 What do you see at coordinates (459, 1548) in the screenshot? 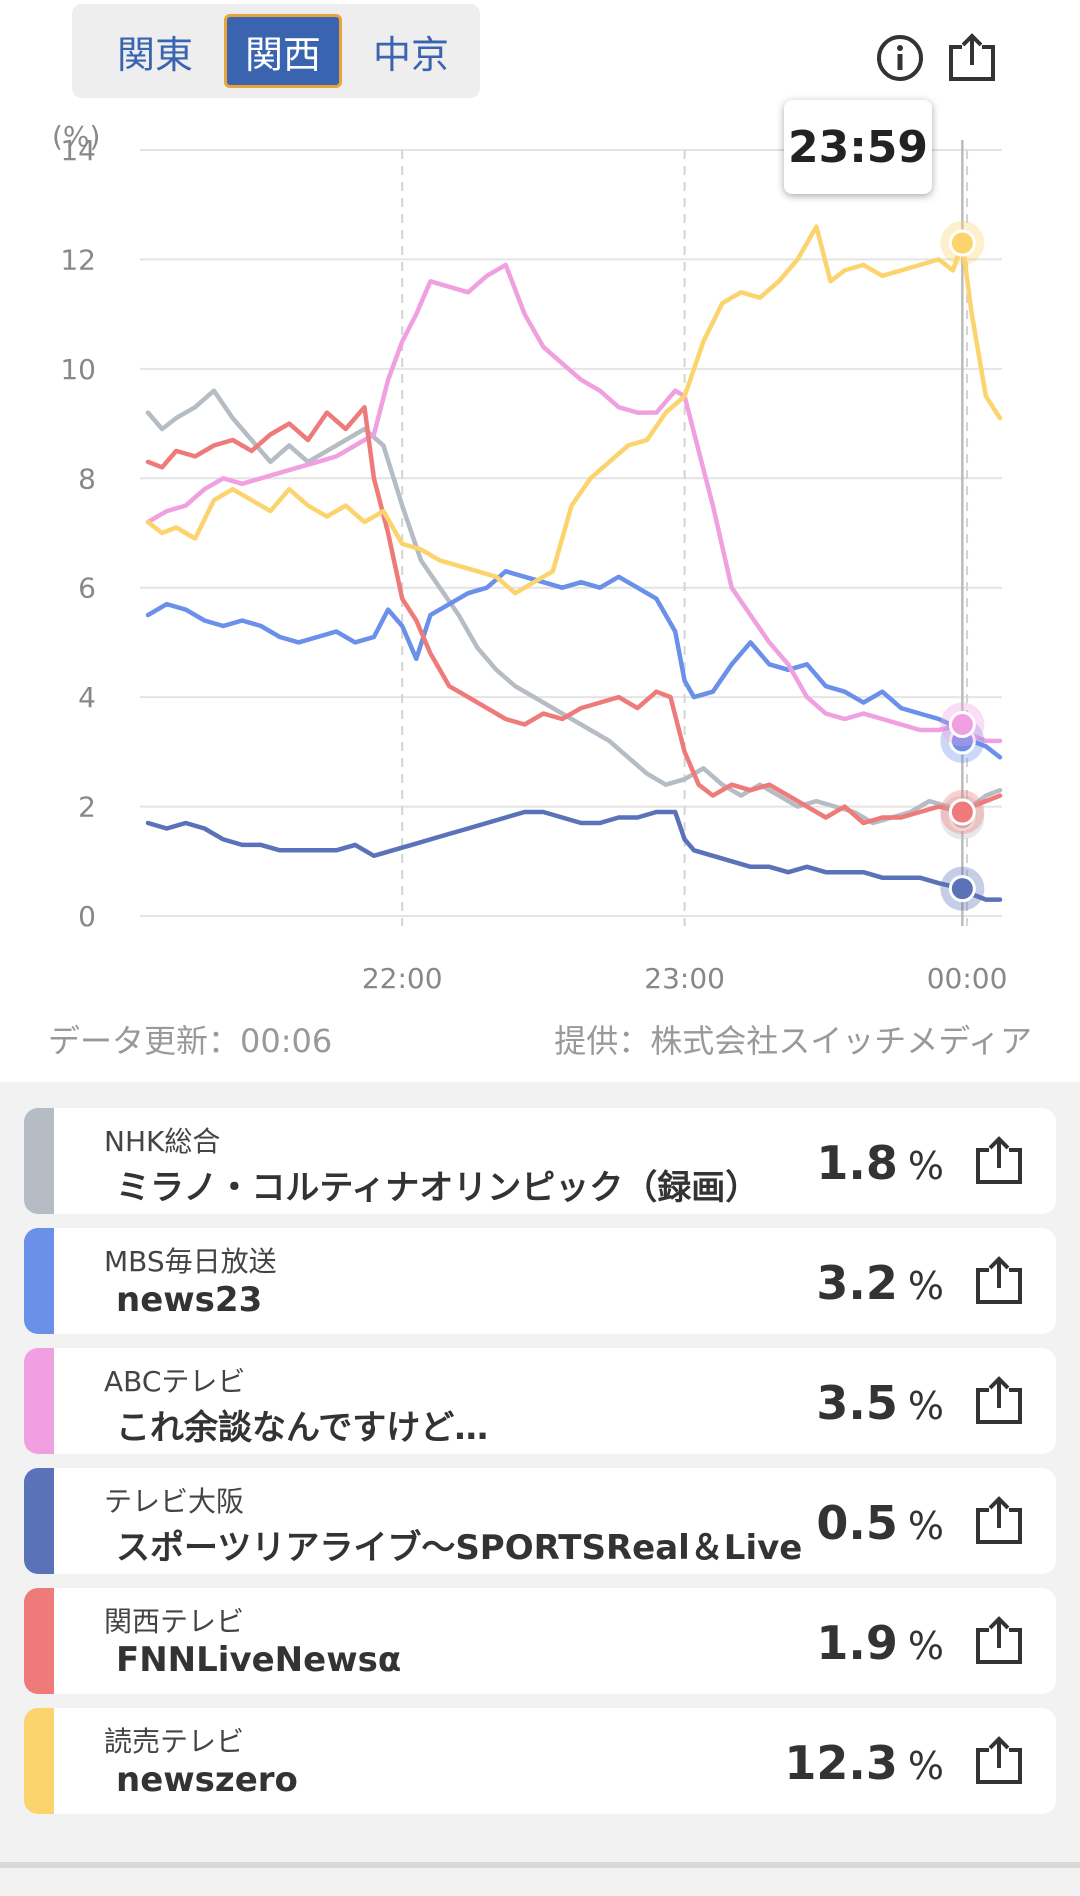
I see `program-title: スポーツリアライブ～SPORTSReal＆Live` at bounding box center [459, 1548].